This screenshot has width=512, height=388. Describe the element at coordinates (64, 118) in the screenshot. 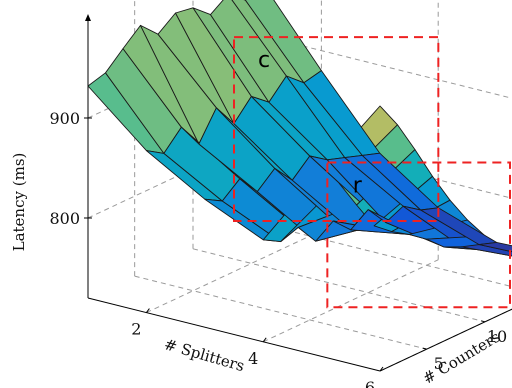

I see `z-tick-label: 900` at that location.